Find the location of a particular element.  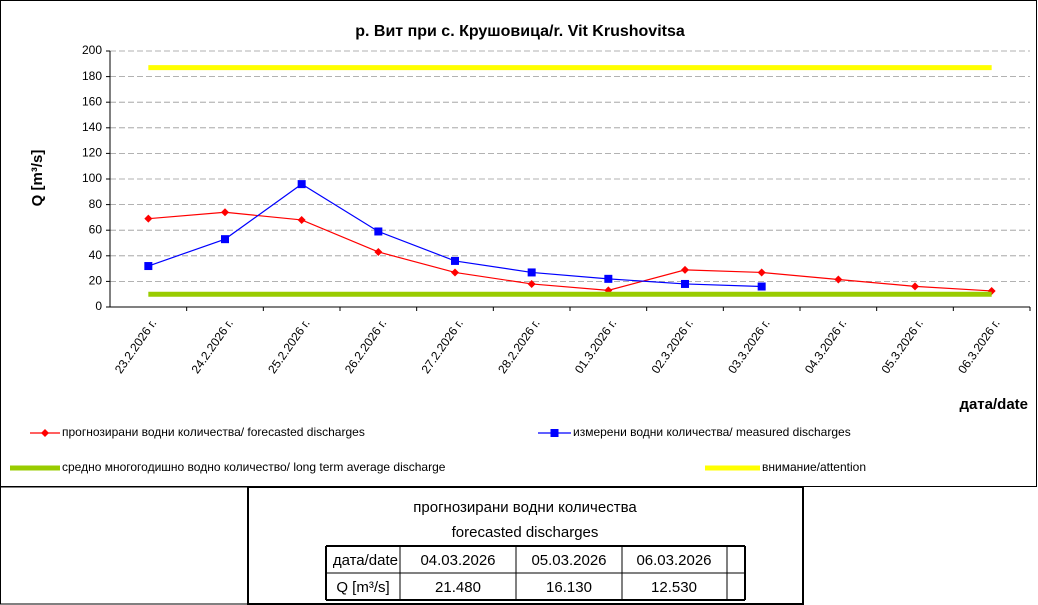

table-header: 04.03.2026 is located at coordinates (457, 560).